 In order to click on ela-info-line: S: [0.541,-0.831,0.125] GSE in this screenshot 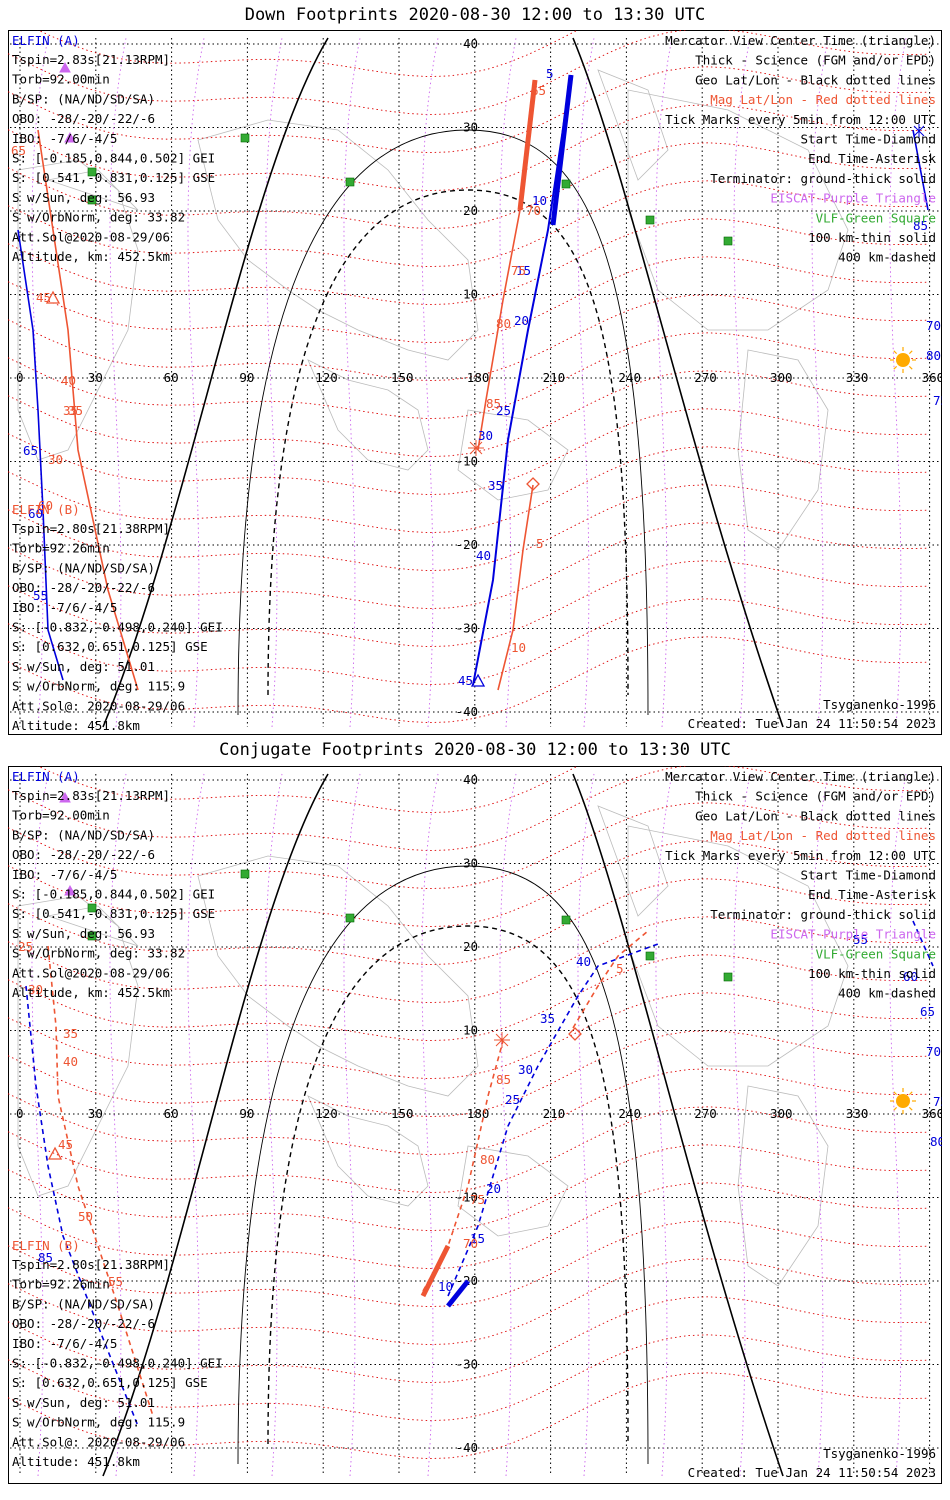, I will do `click(113, 913)`.